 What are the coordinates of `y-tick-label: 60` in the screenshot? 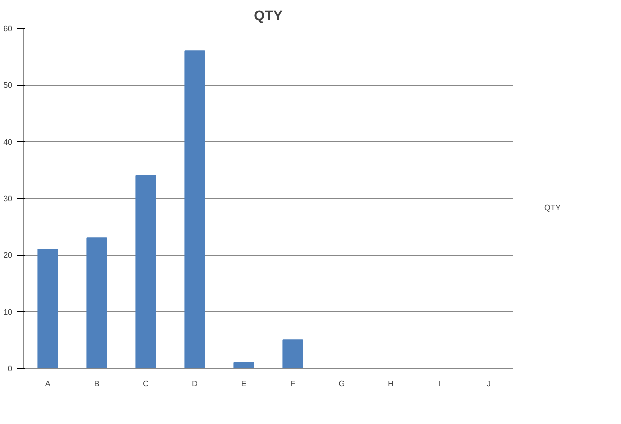 It's located at (9, 29).